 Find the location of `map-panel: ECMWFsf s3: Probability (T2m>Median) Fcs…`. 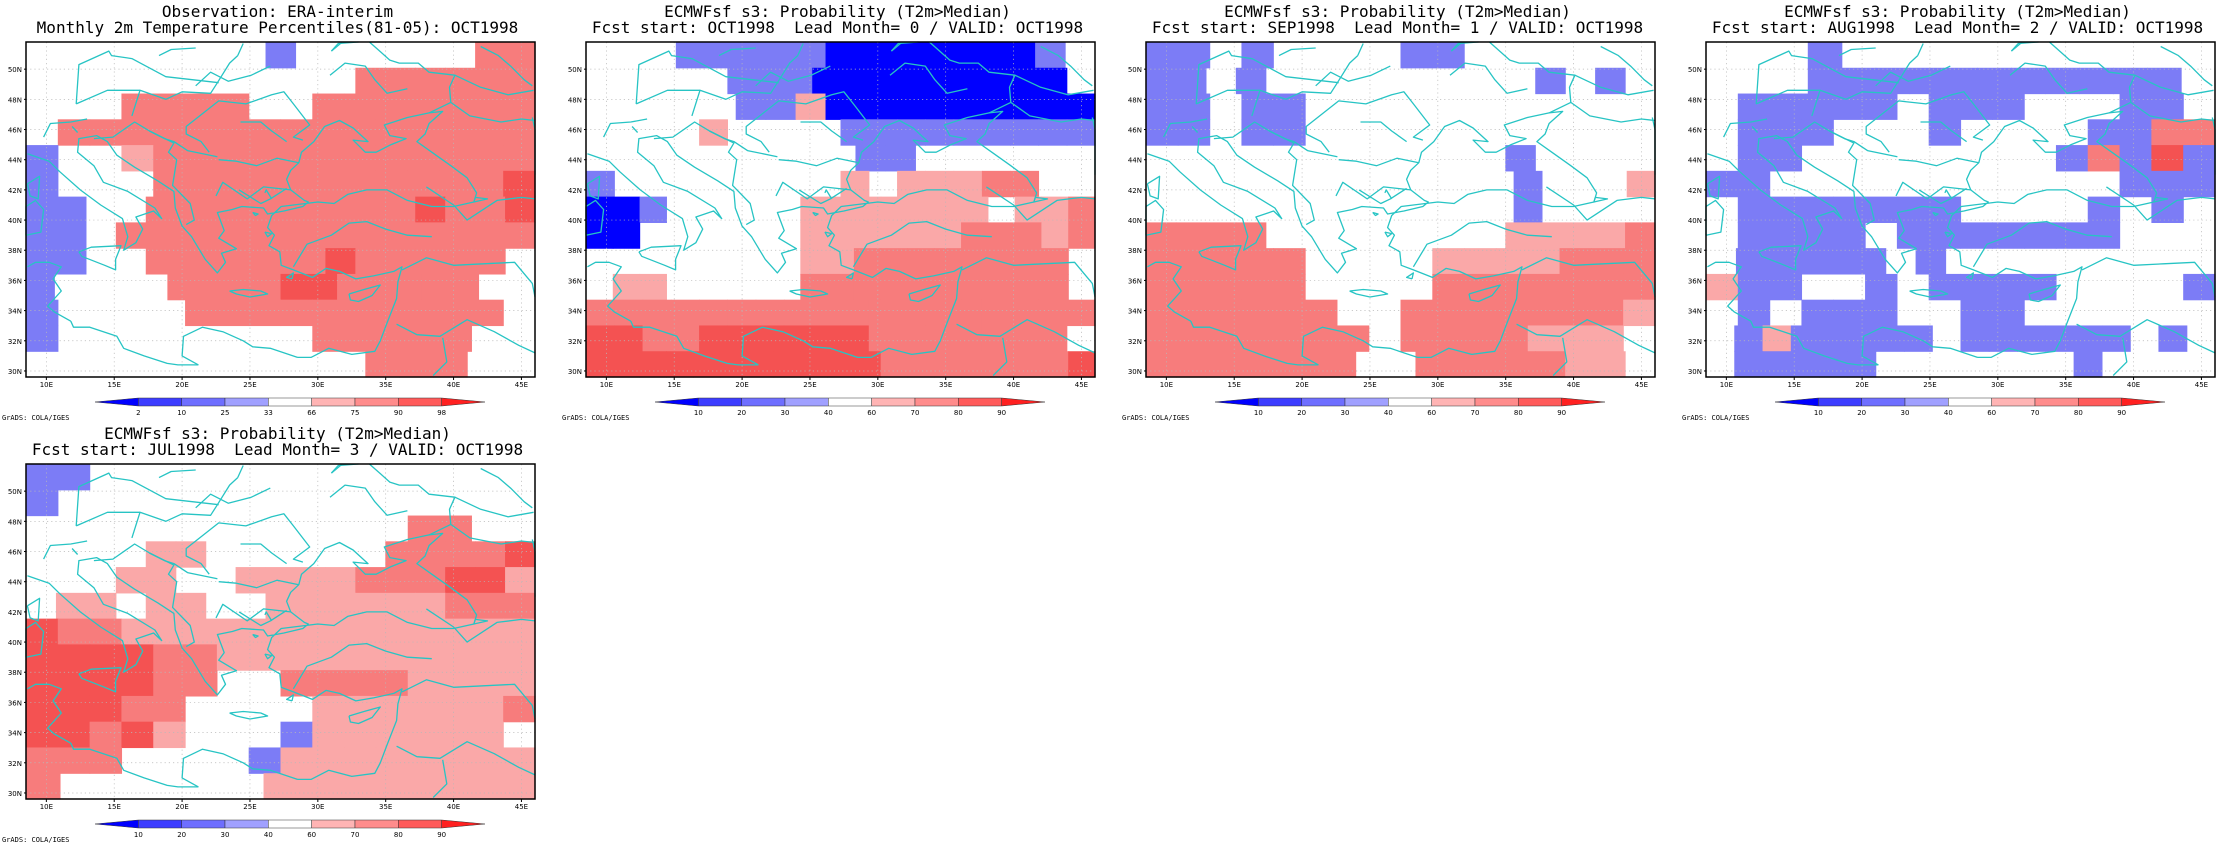

map-panel: ECMWFsf s3: Probability (T2m>Median) Fcs… is located at coordinates (1957, 211).